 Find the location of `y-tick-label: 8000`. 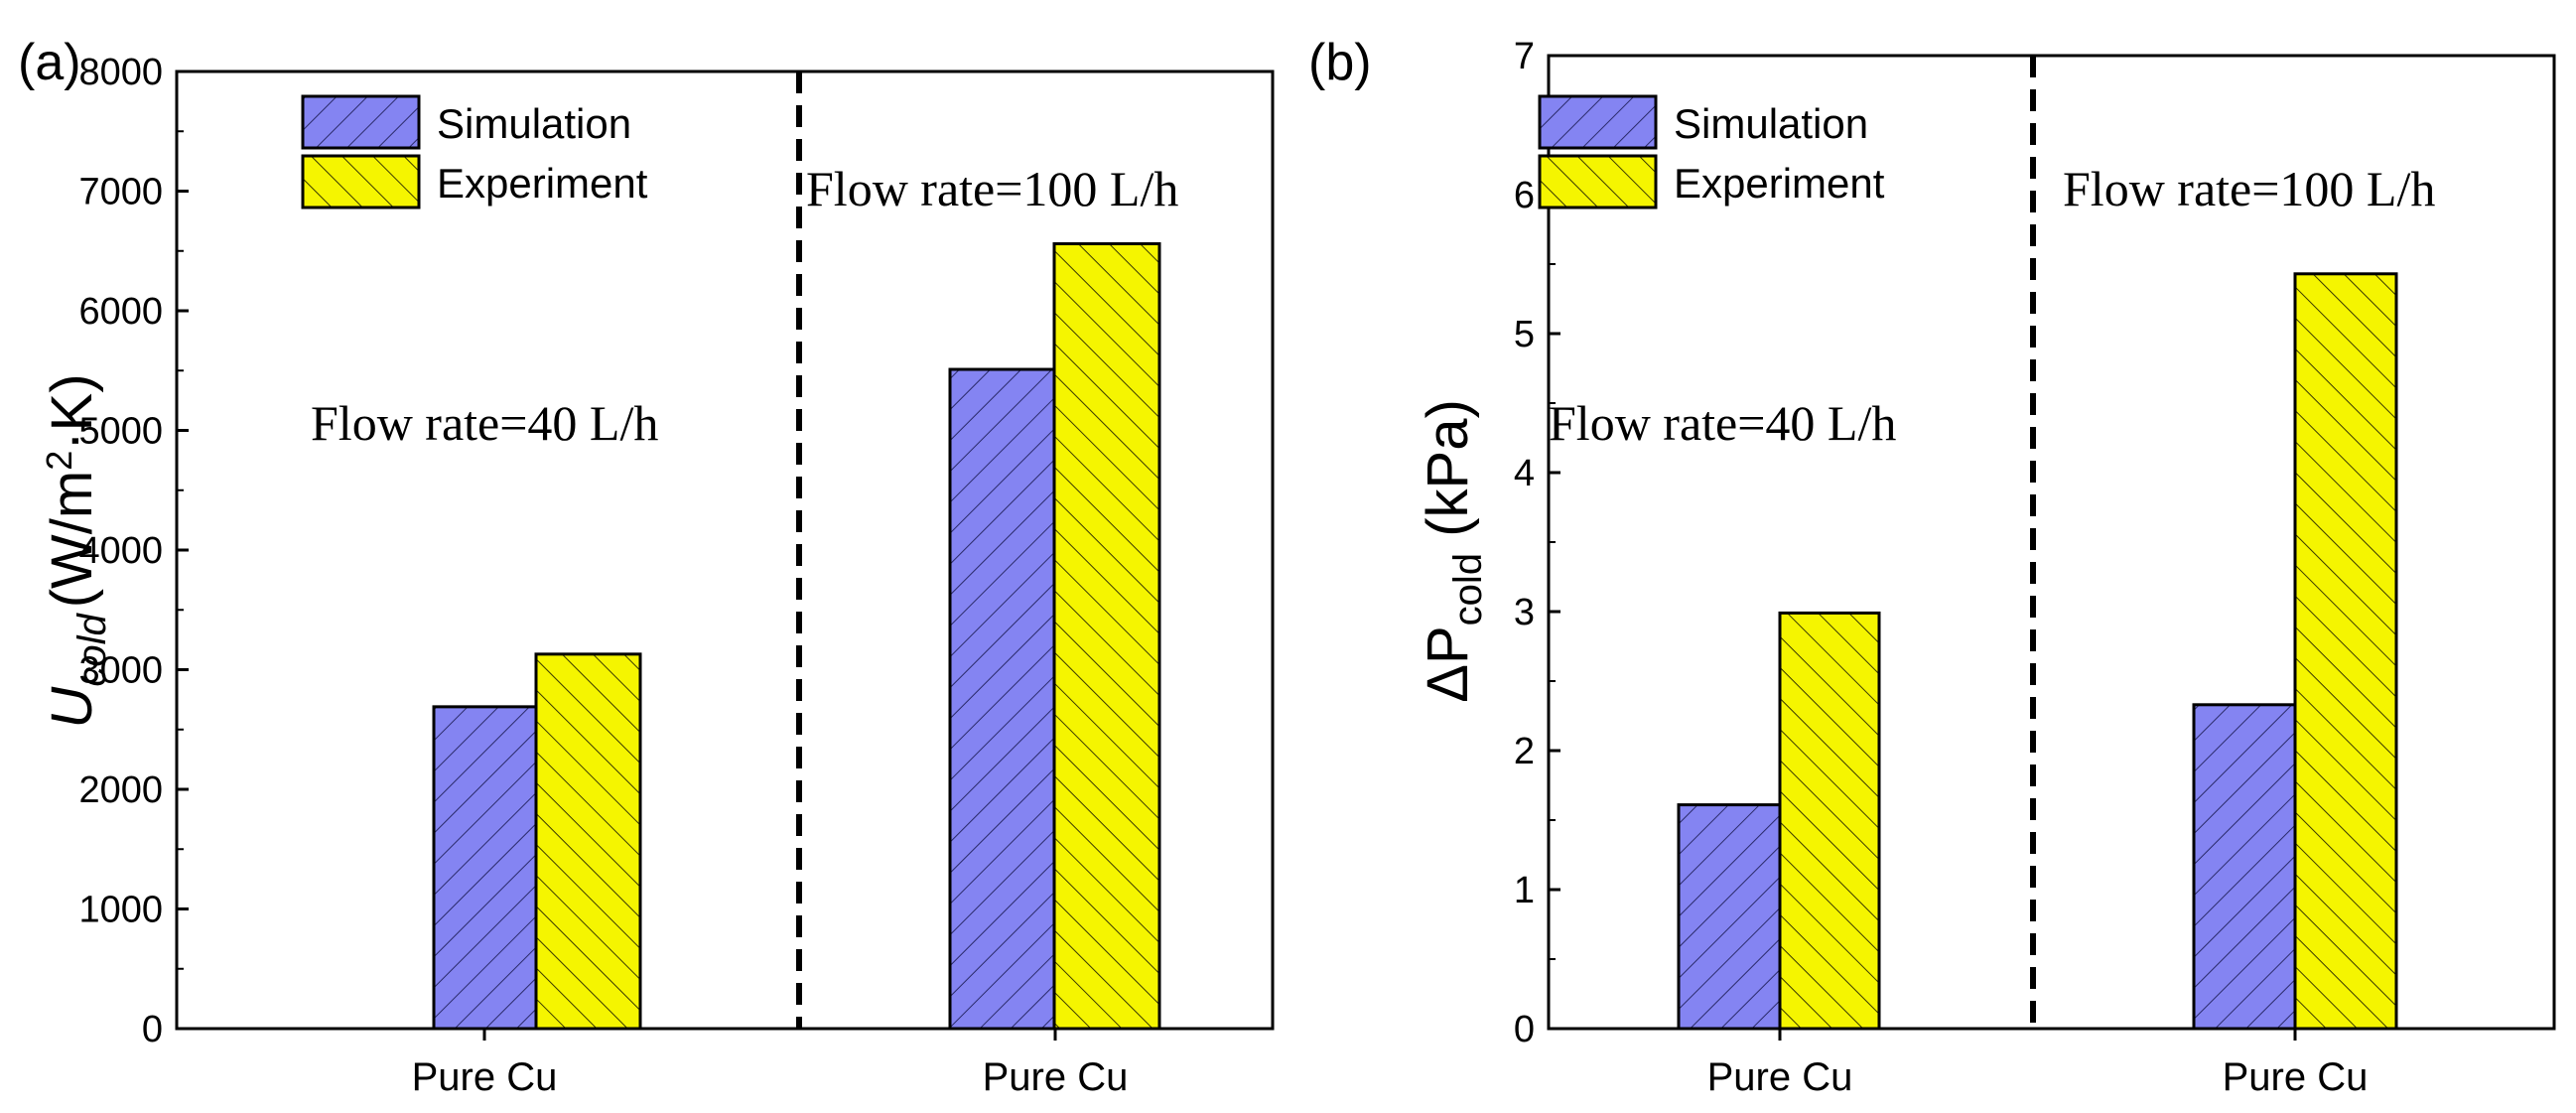

y-tick-label: 8000 is located at coordinates (120, 72).